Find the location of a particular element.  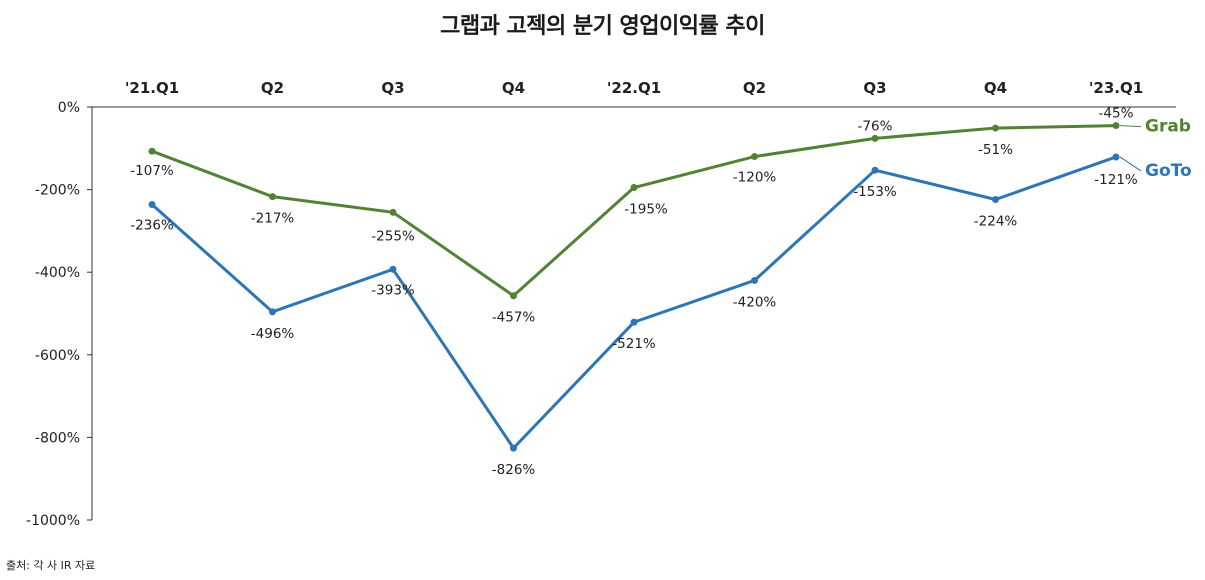

grab-series-label: Grab is located at coordinates (1168, 127).